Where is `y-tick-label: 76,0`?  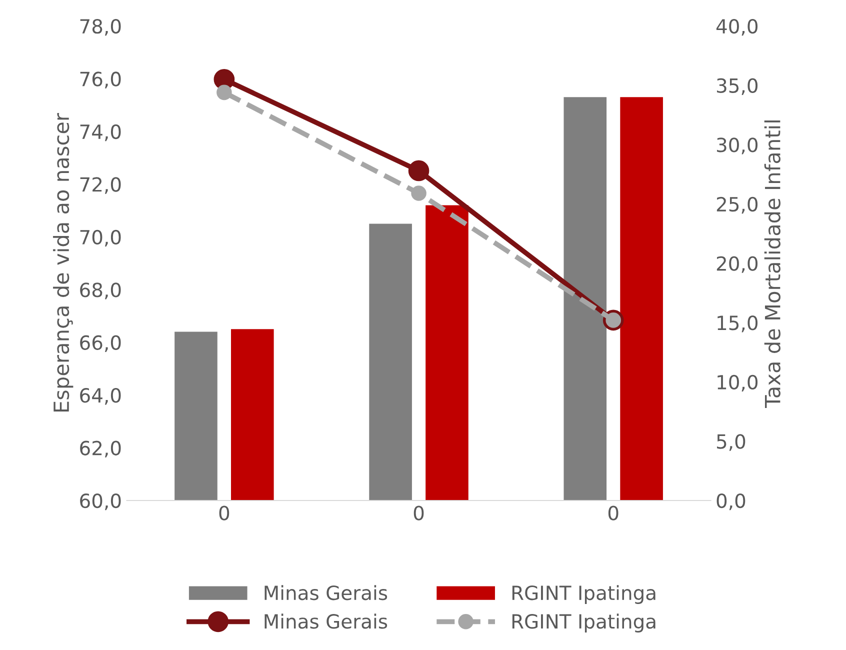
y-tick-label: 76,0 is located at coordinates (100, 80).